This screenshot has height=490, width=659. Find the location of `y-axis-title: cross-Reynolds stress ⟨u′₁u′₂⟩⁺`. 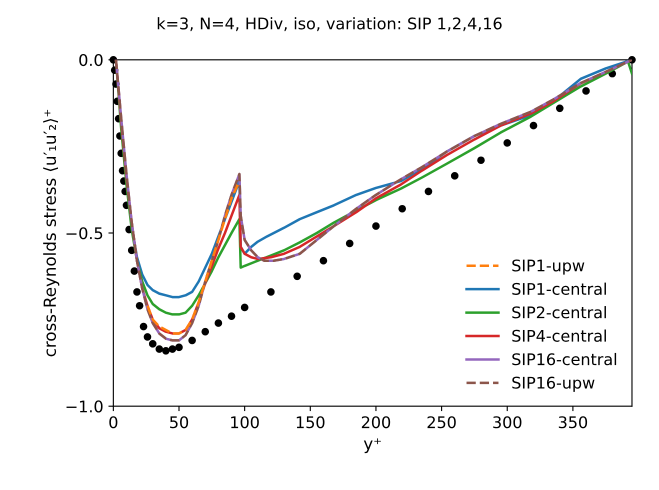

y-axis-title: cross-Reynolds stress ⟨u′₁u′₂⟩⁺ is located at coordinates (51, 233).